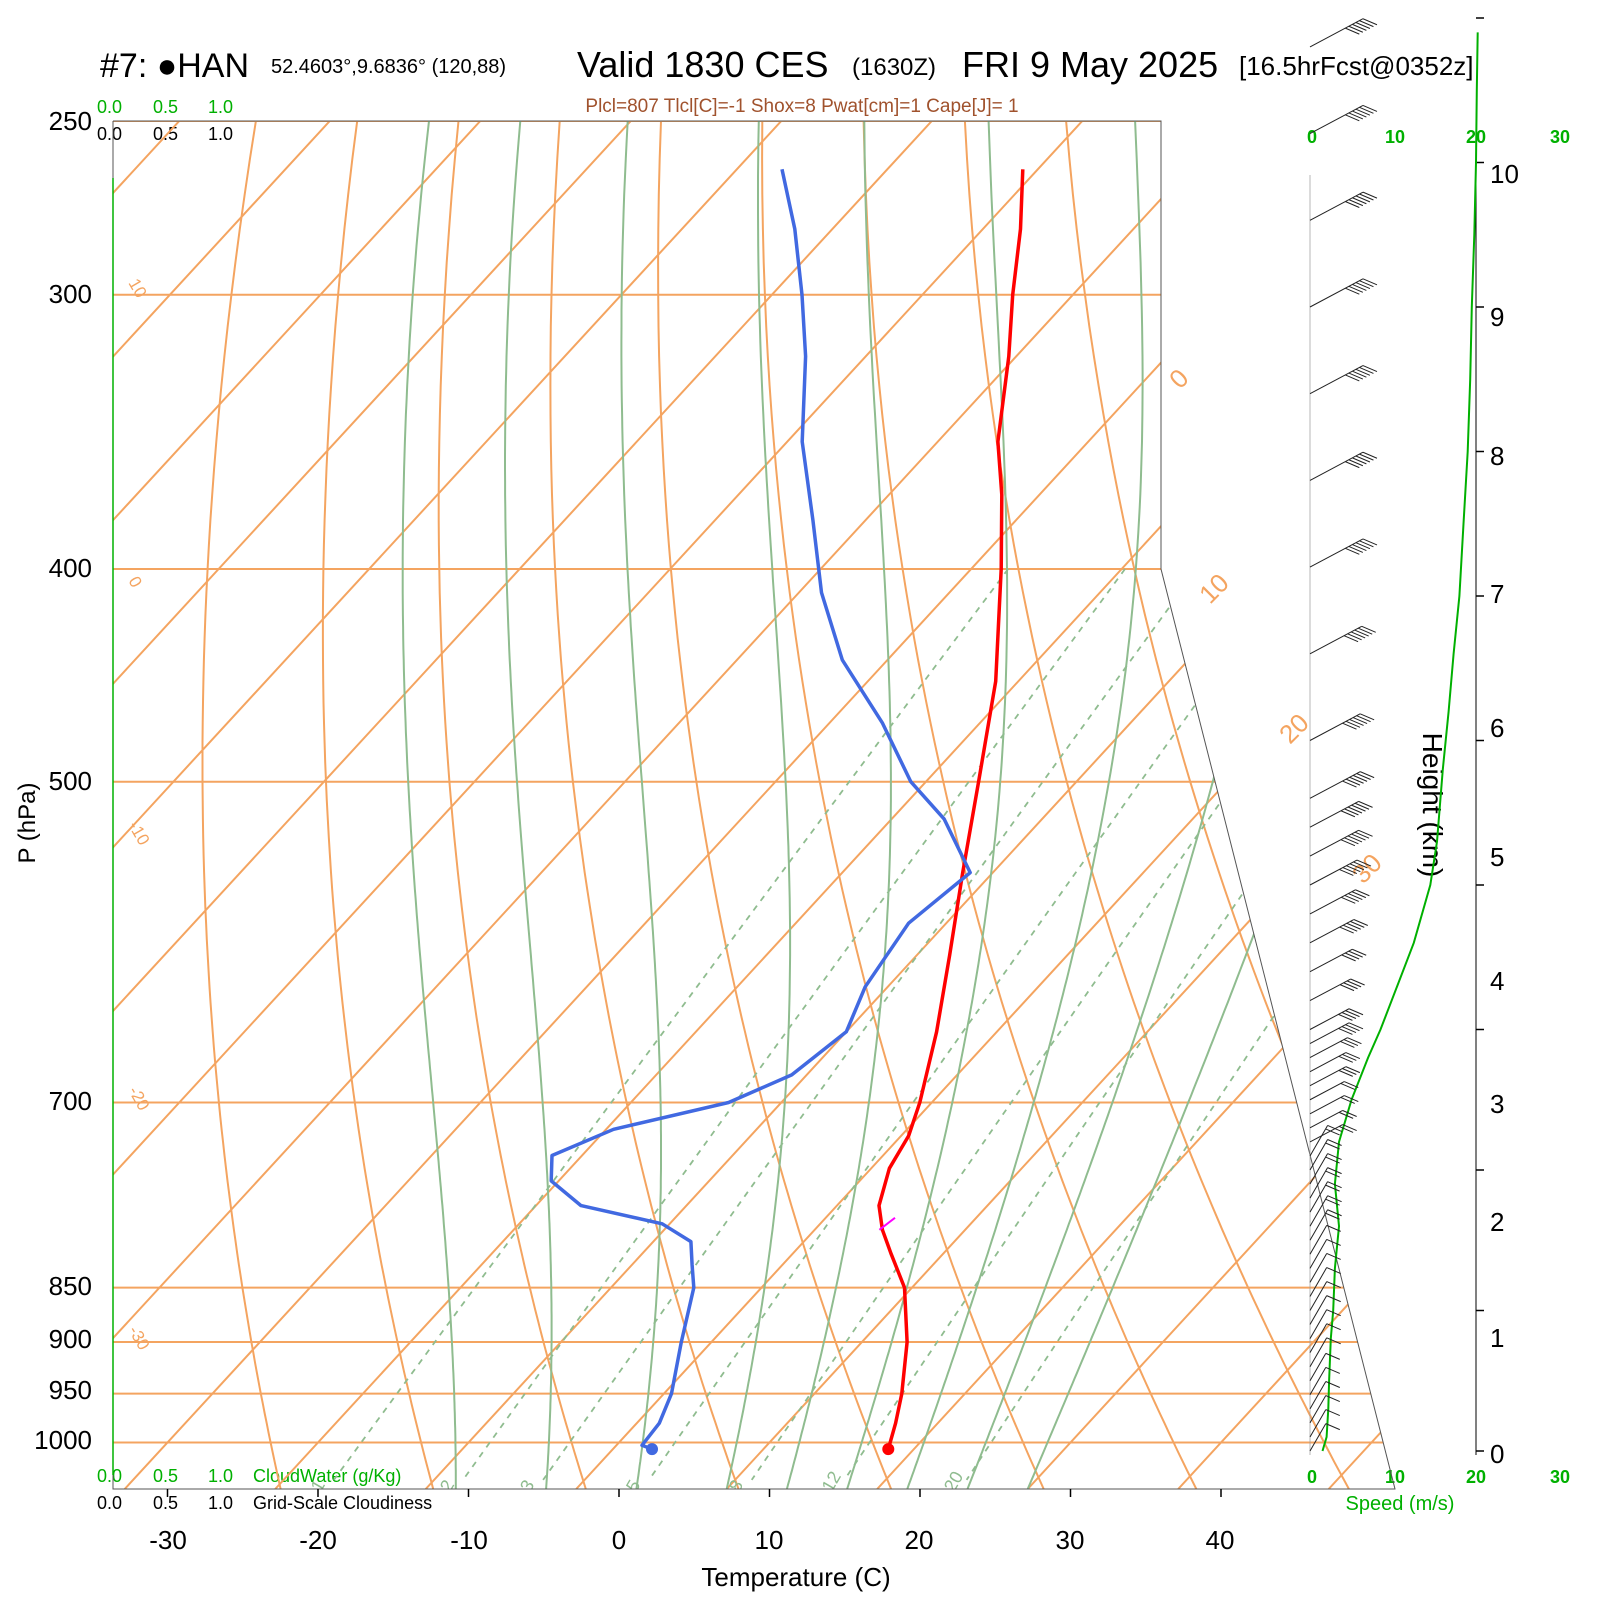 The height and width of the screenshot is (1600, 1600). I want to click on parcel-marker, so click(887, 1224).